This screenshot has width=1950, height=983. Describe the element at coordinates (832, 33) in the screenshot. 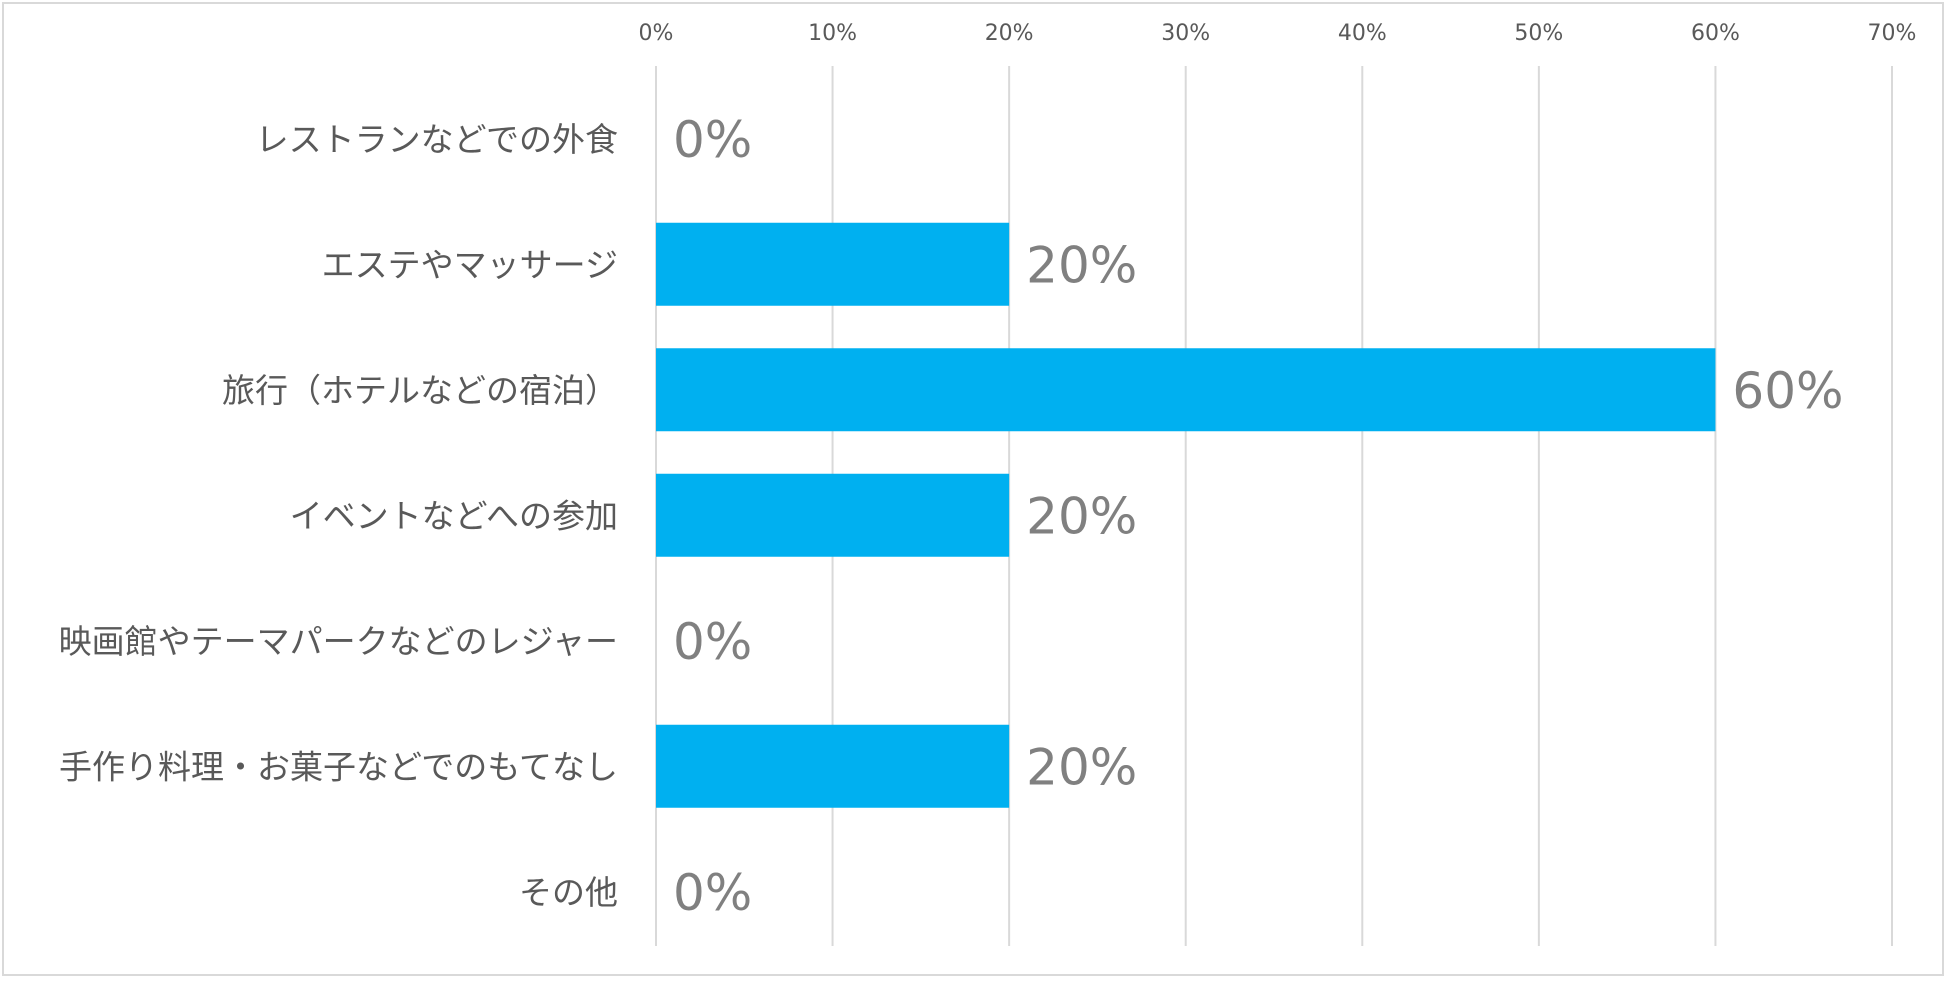

I see `x-tick-label: 10%` at that location.